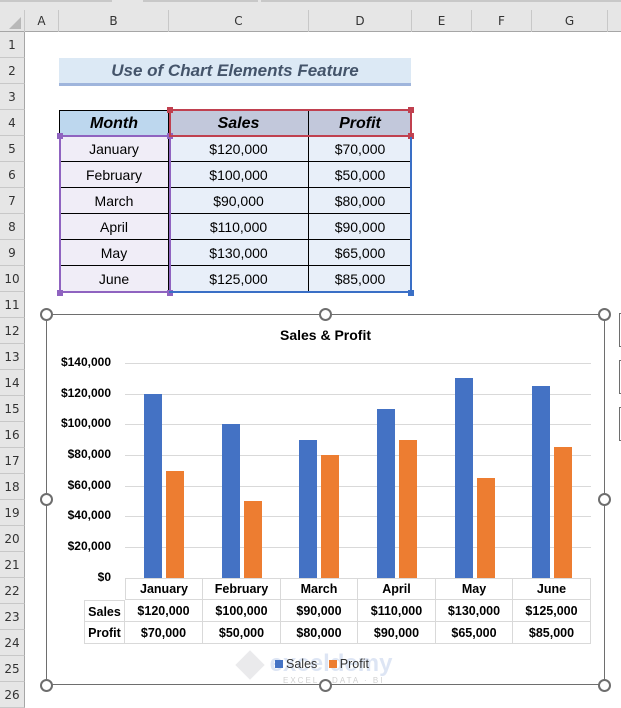 The height and width of the screenshot is (708, 621). I want to click on cell-sales: $125,000, so click(239, 279).